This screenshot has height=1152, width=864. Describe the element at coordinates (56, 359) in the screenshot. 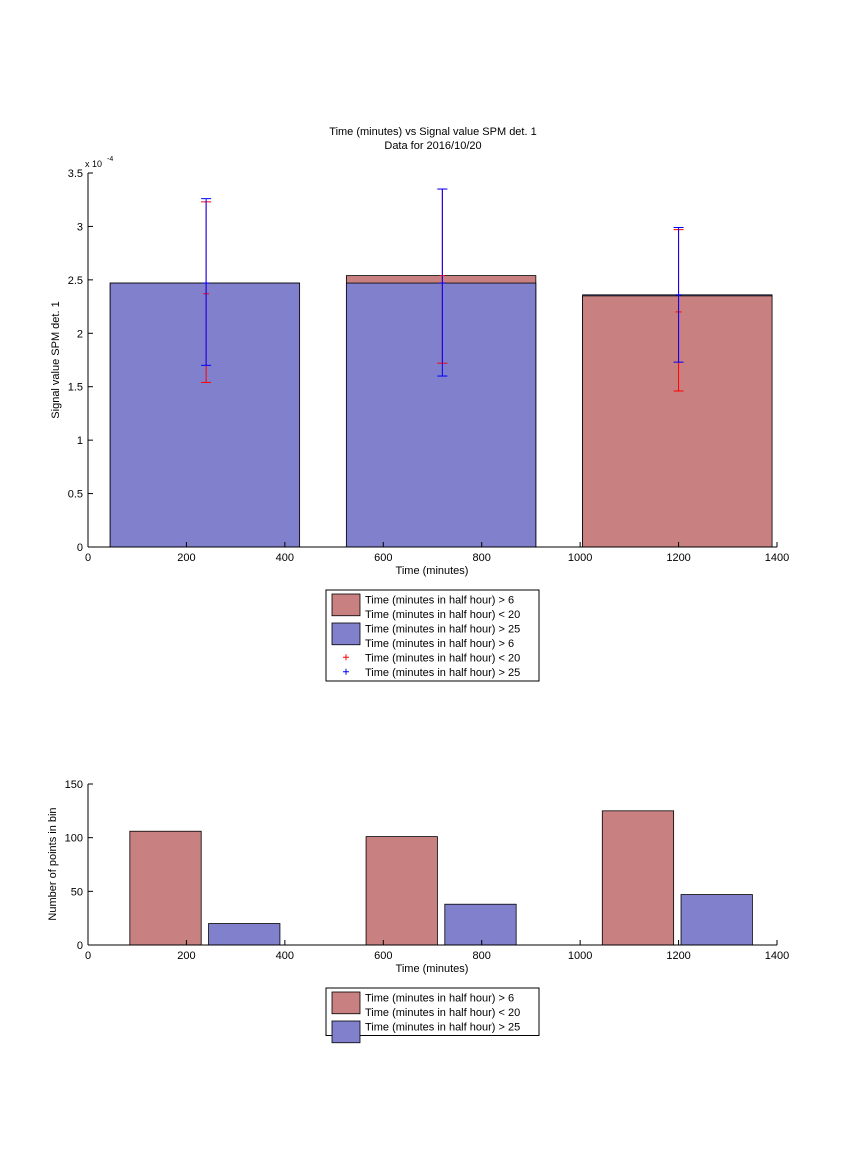

I see `y-axis-label: Signal value SPM det. 1` at that location.